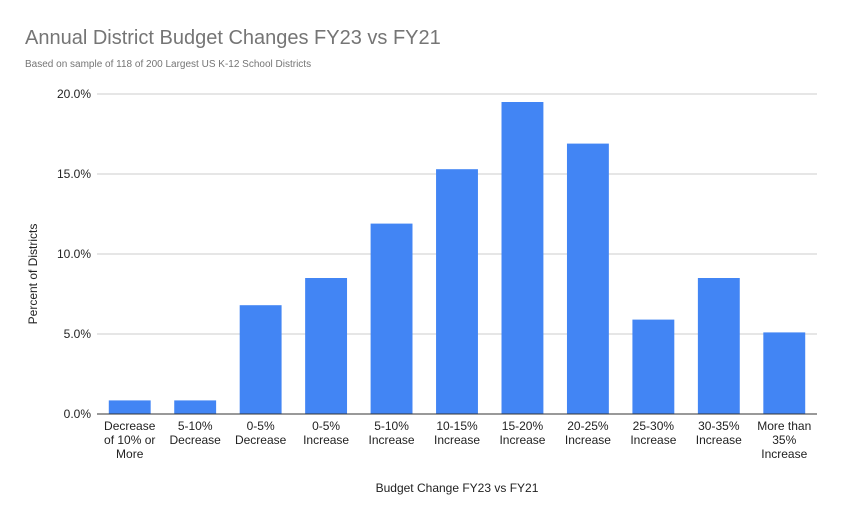 Image resolution: width=841 pixels, height=520 pixels. What do you see at coordinates (522, 433) in the screenshot?
I see `x-tick-label: 15-20% Increase` at bounding box center [522, 433].